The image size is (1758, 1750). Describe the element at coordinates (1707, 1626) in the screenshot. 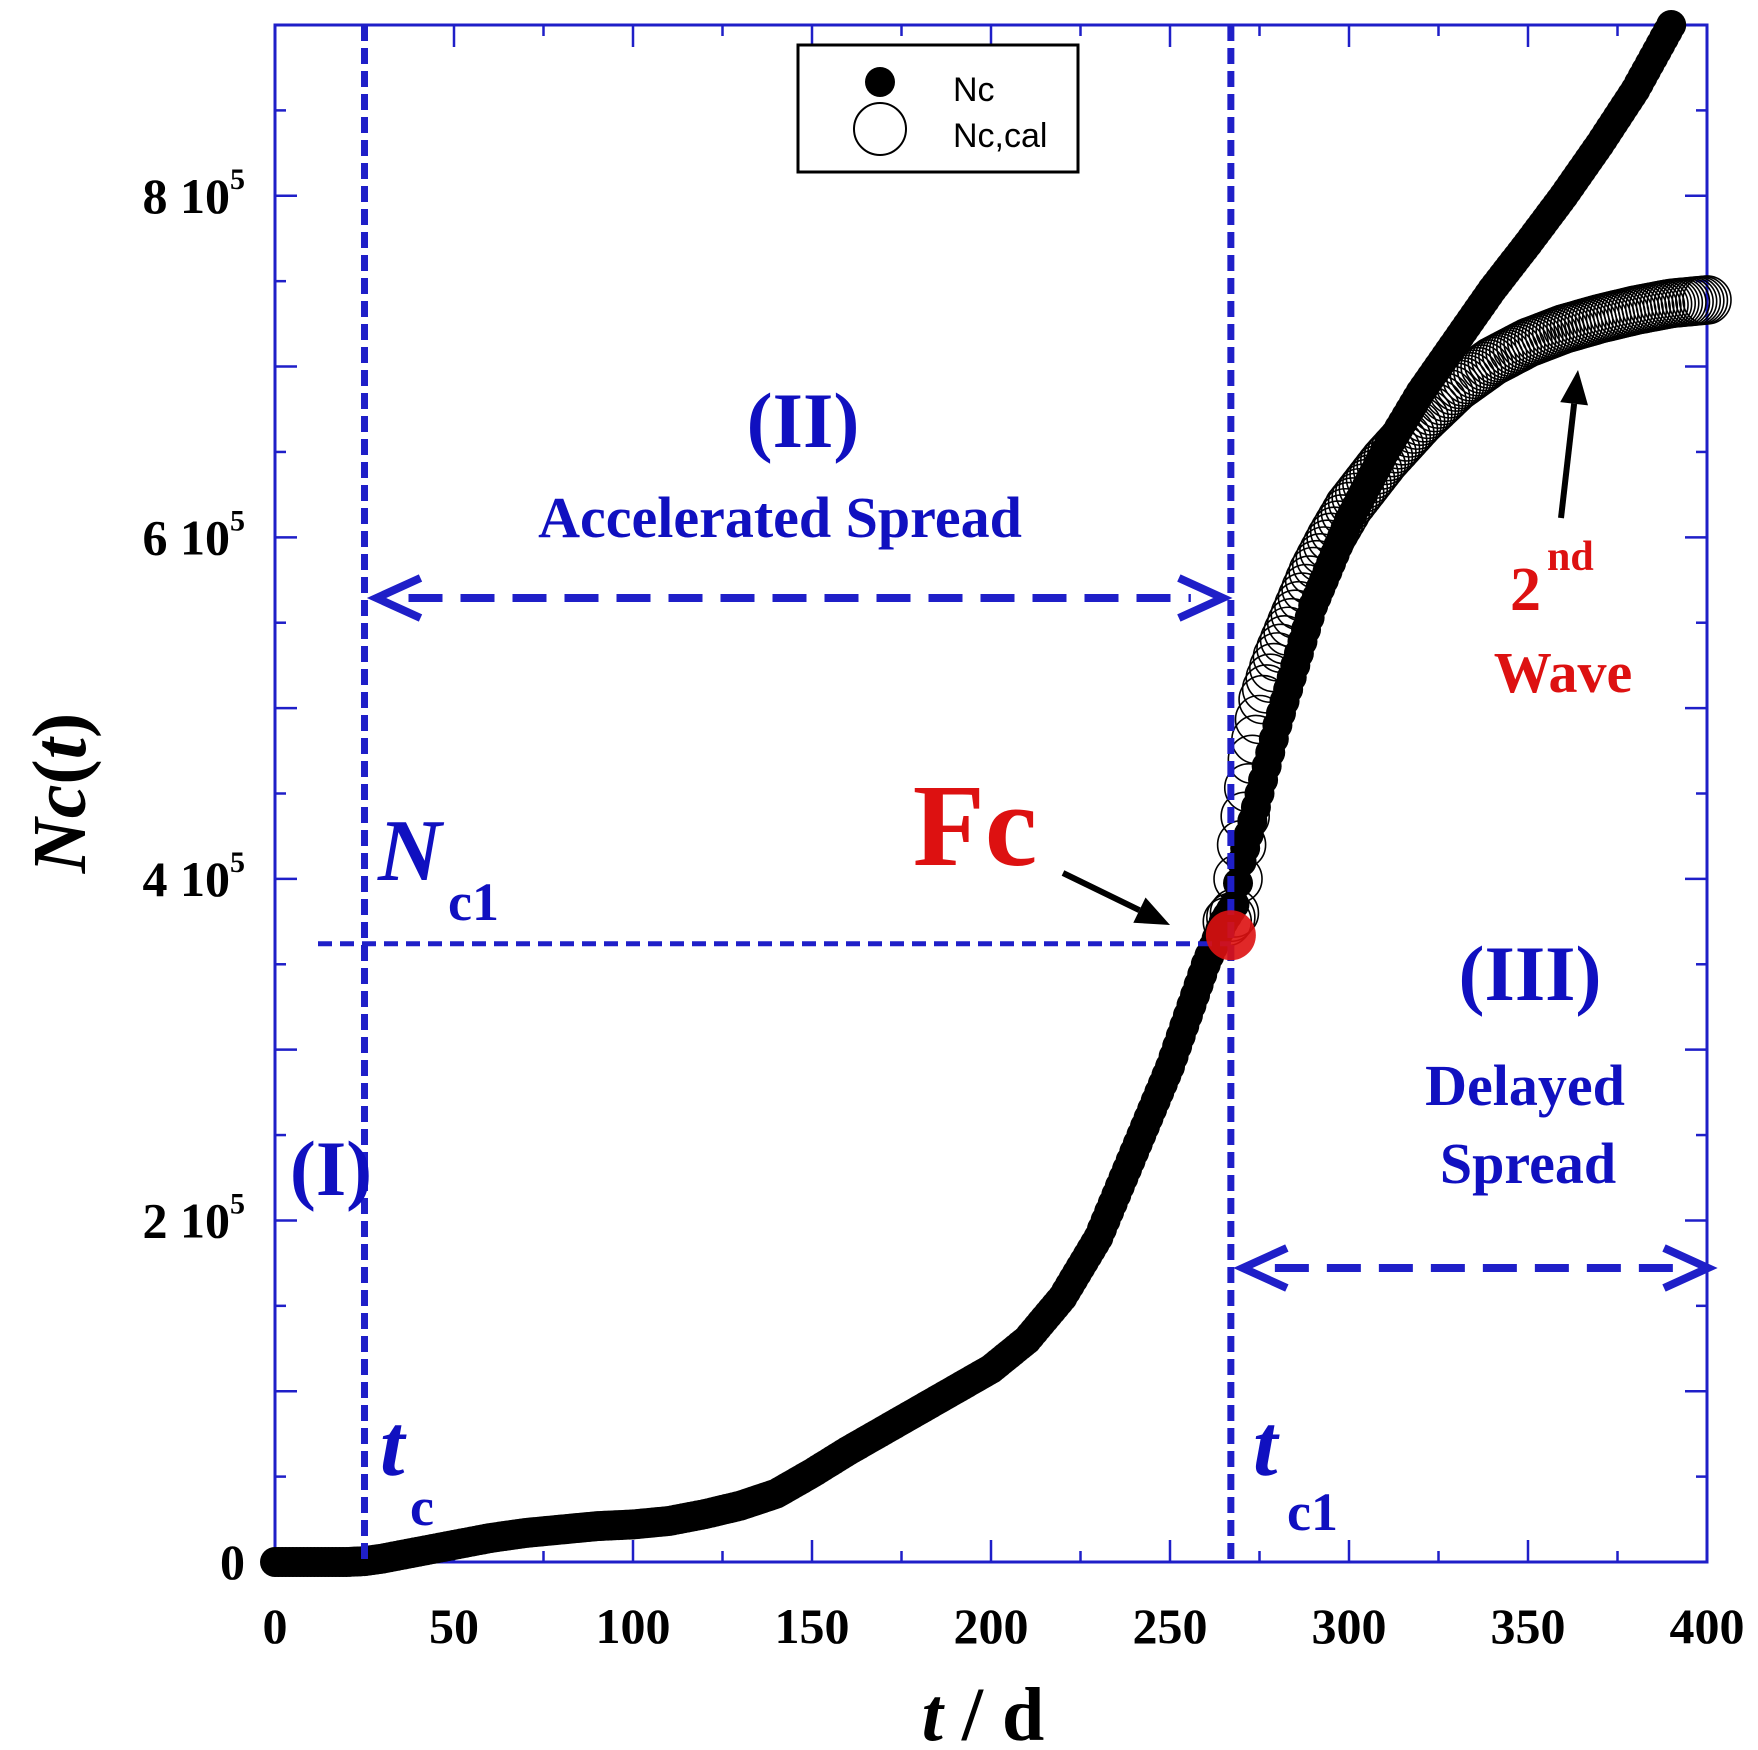

I see `x-tick-label: 400` at that location.